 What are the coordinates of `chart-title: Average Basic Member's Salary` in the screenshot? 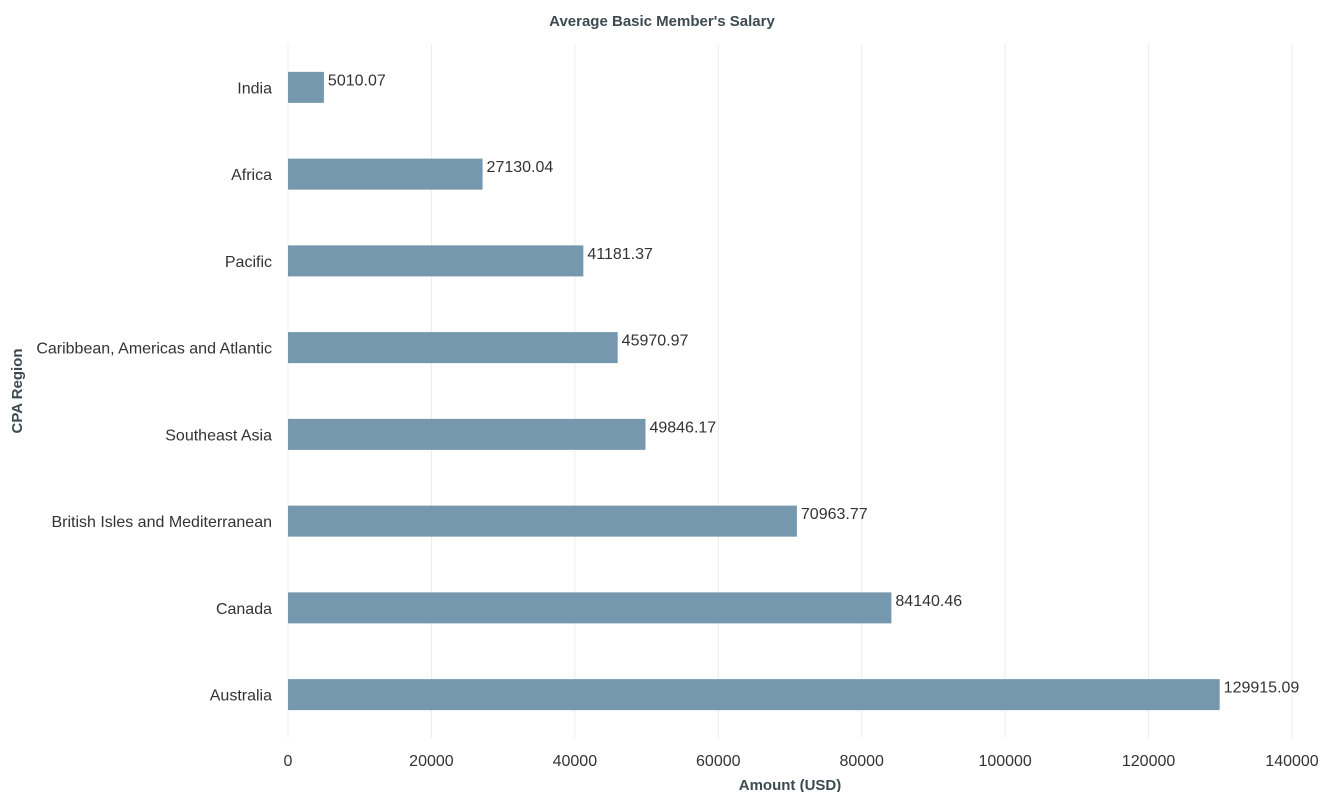 It's located at (662, 21).